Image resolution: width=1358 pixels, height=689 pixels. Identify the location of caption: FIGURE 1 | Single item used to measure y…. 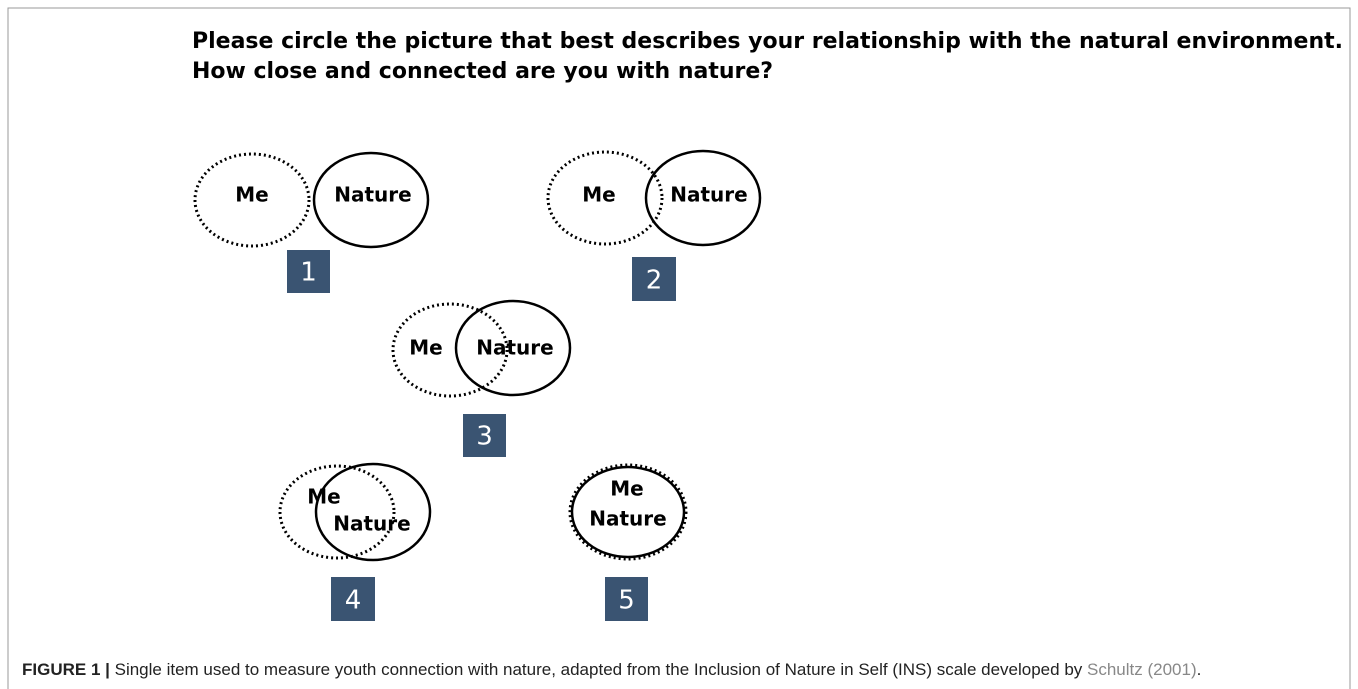
(611, 670).